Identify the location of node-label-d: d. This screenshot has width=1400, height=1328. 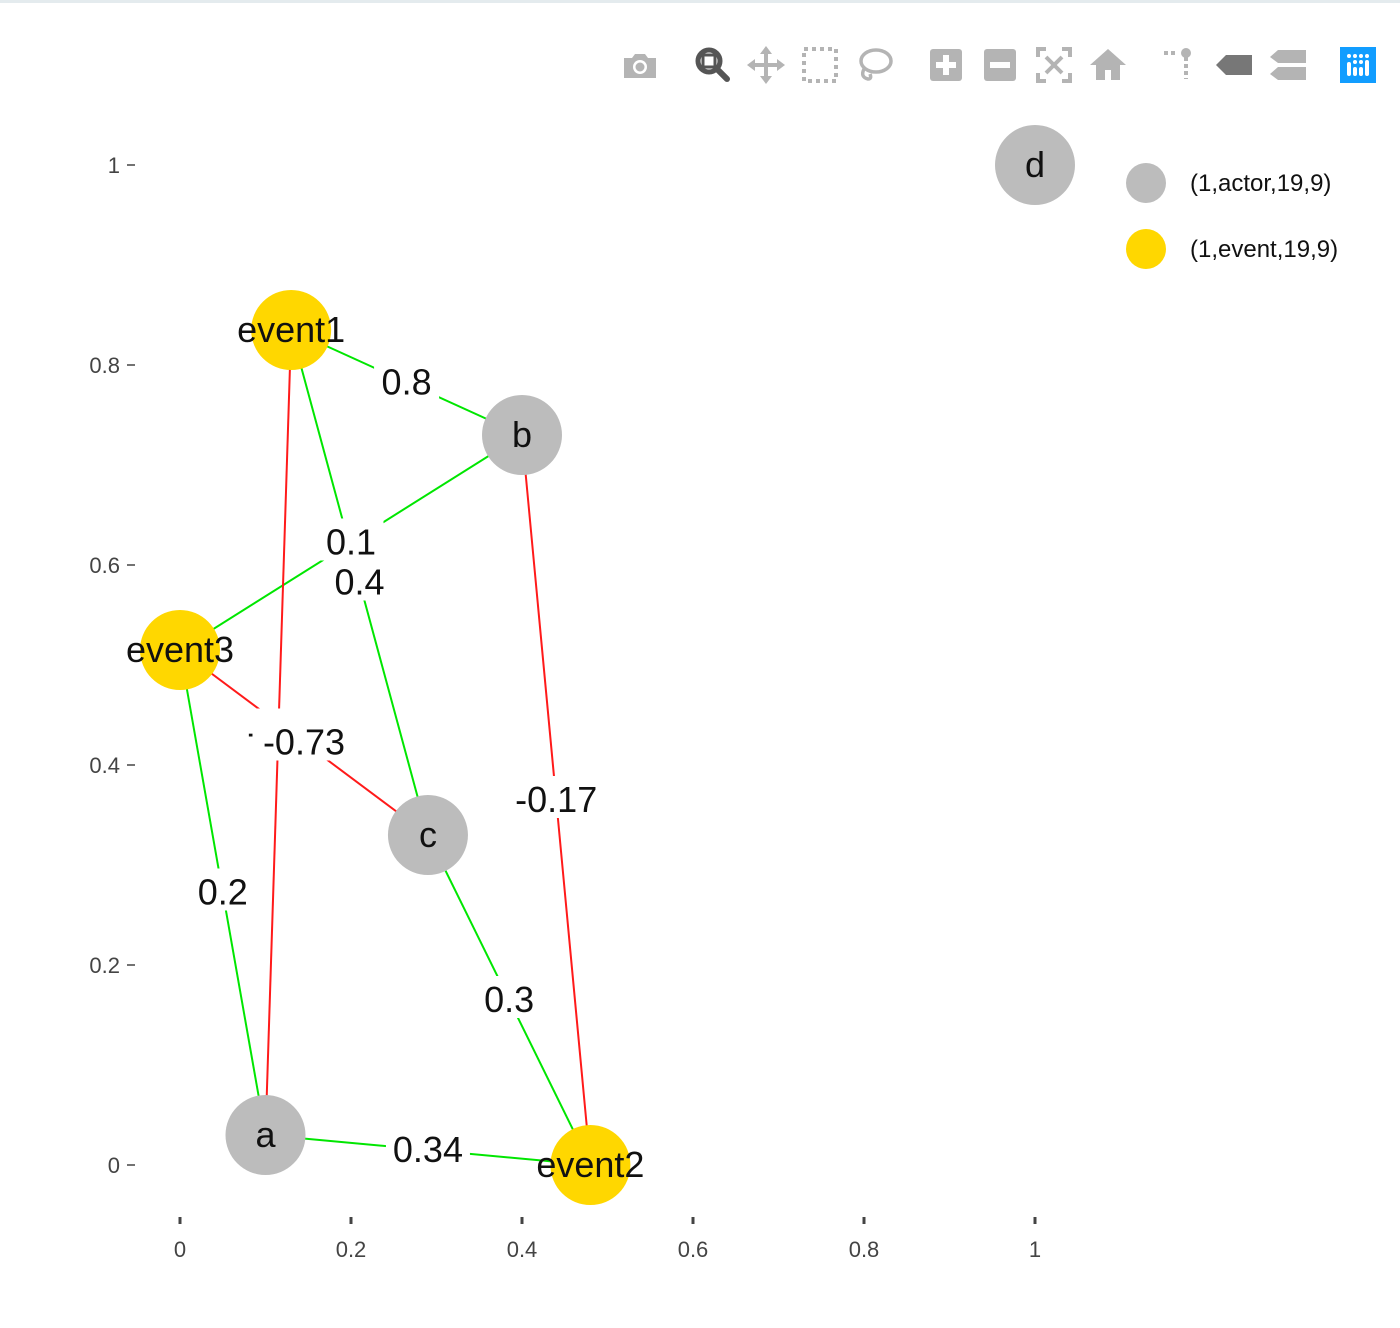
(1035, 164).